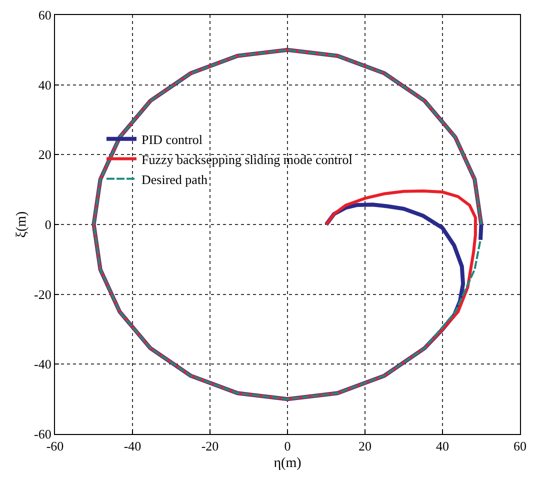 This screenshot has height=479, width=535. I want to click on y-tick-label: 20, so click(45, 154).